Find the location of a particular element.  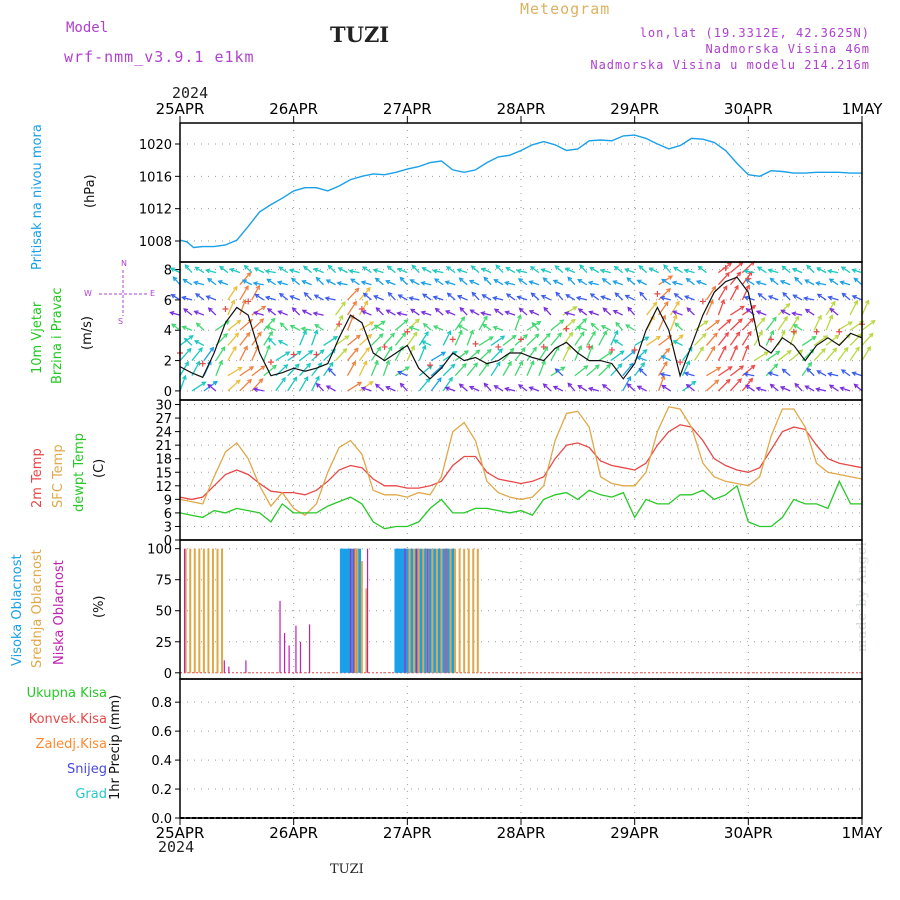

temp-2m-line is located at coordinates (521, 462).